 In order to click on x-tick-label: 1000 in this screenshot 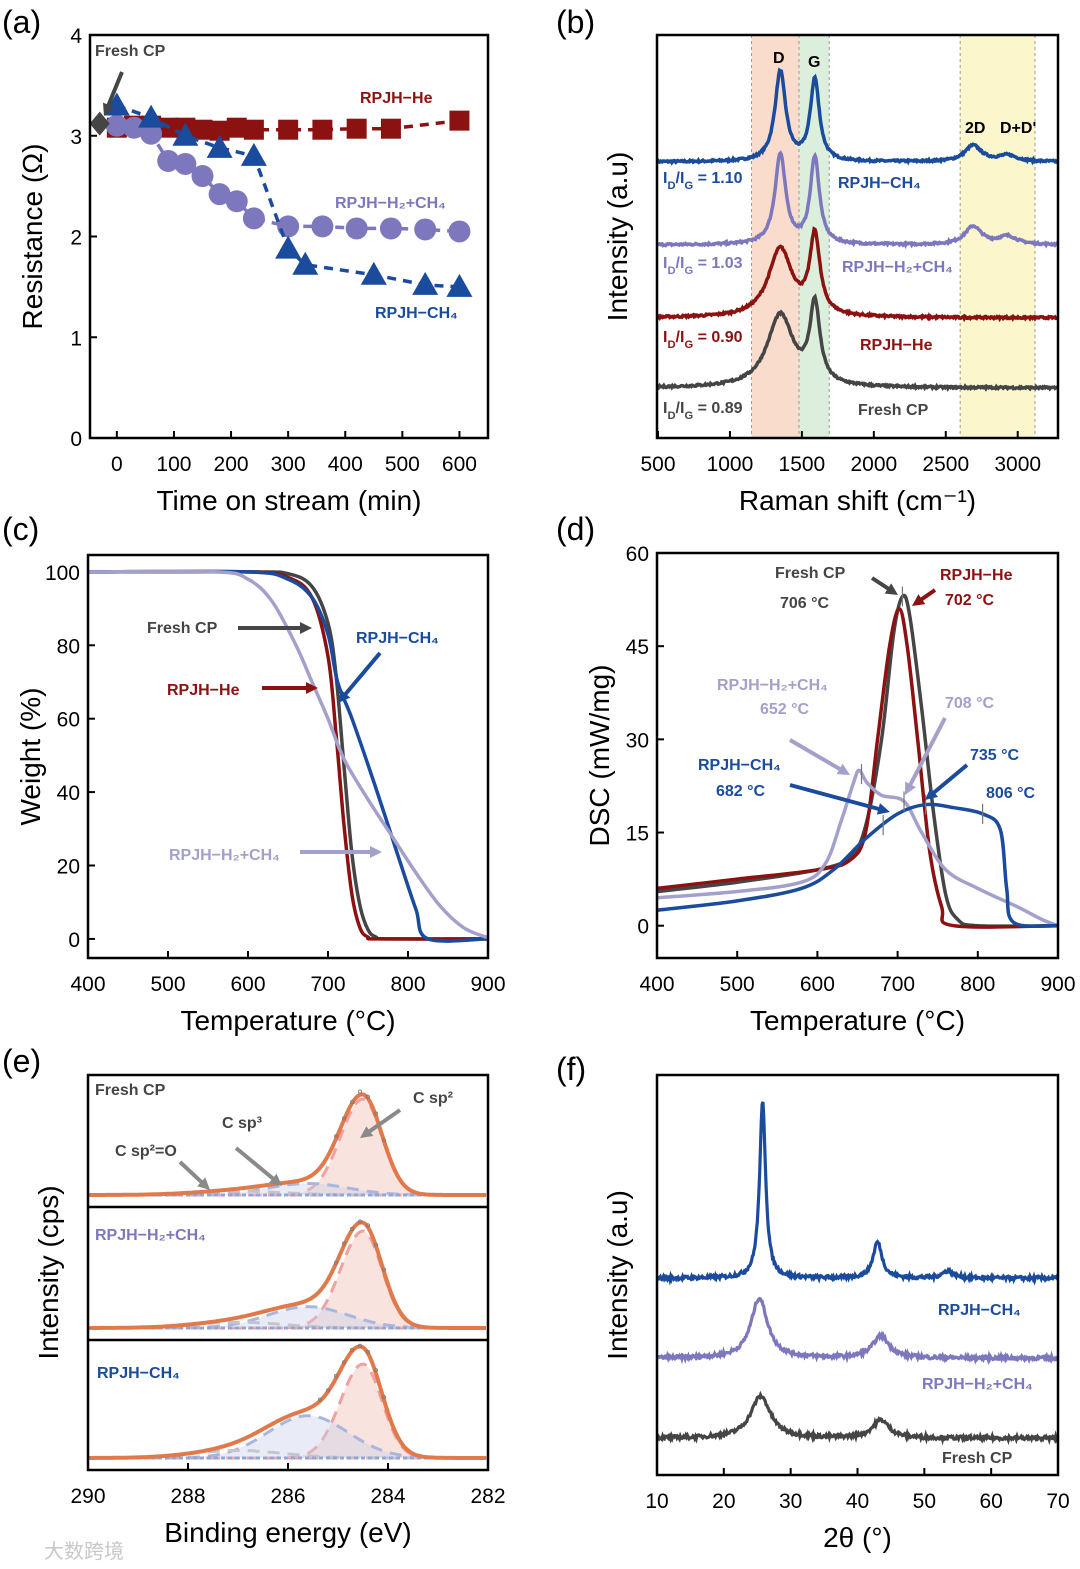, I will do `click(730, 464)`.